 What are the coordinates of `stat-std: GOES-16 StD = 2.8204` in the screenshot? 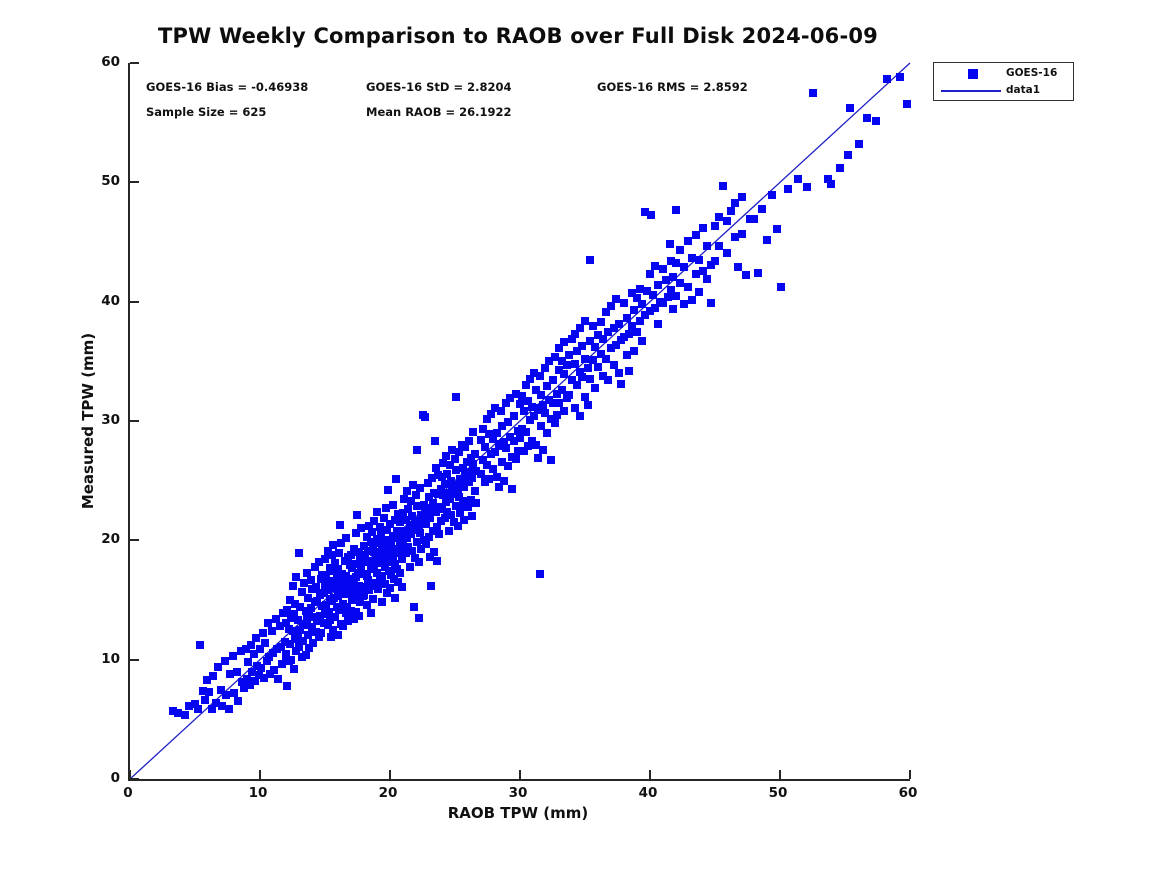 It's located at (439, 87).